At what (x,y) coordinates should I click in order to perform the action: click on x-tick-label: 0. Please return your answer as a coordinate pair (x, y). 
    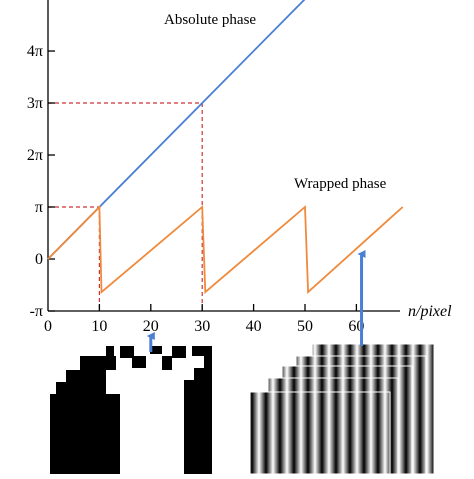
    Looking at the image, I should click on (48, 326).